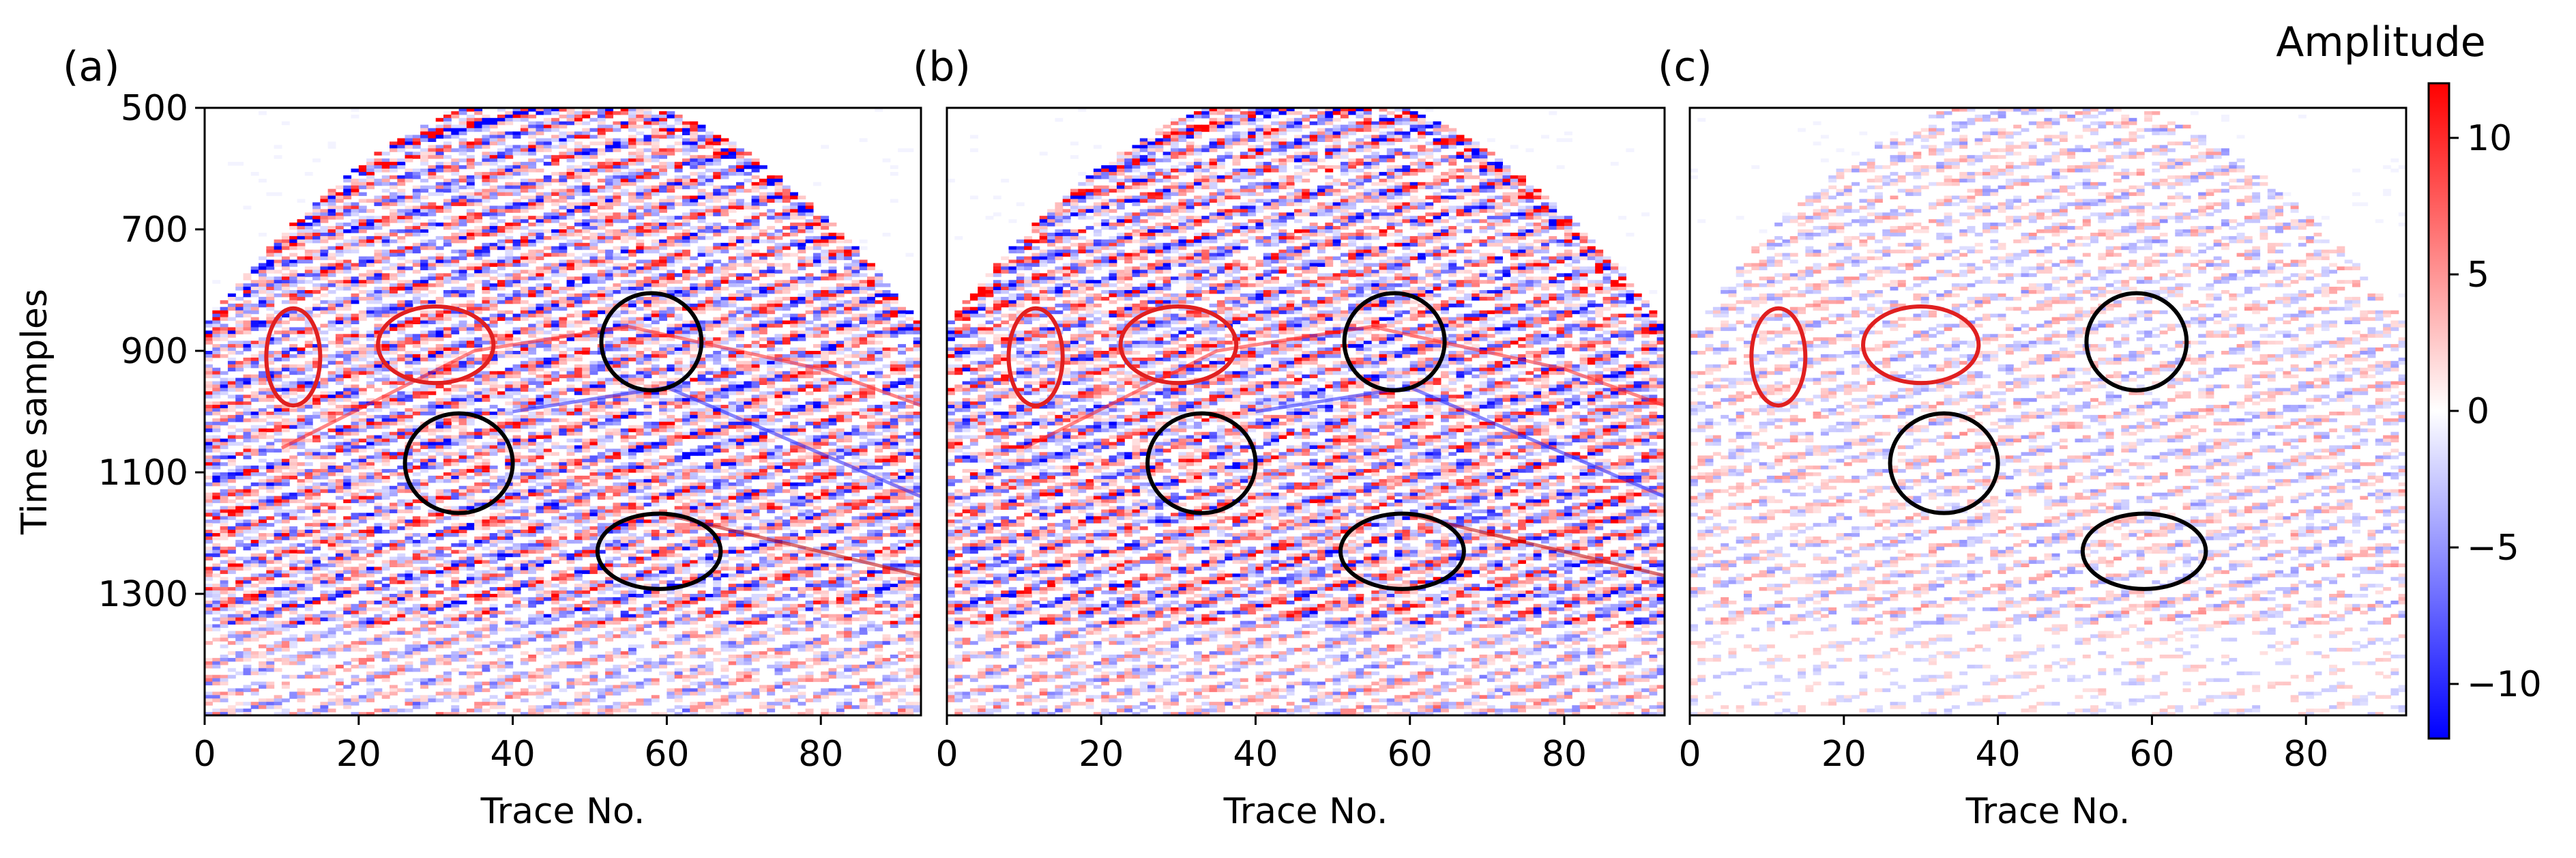 Image resolution: width=2576 pixels, height=858 pixels. Describe the element at coordinates (2478, 411) in the screenshot. I see `colorbar-tick-label: 0` at that location.